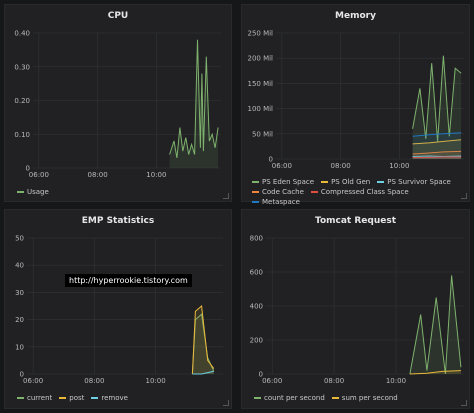  Describe the element at coordinates (71, 398) in the screenshot. I see `legend-item: post` at that location.